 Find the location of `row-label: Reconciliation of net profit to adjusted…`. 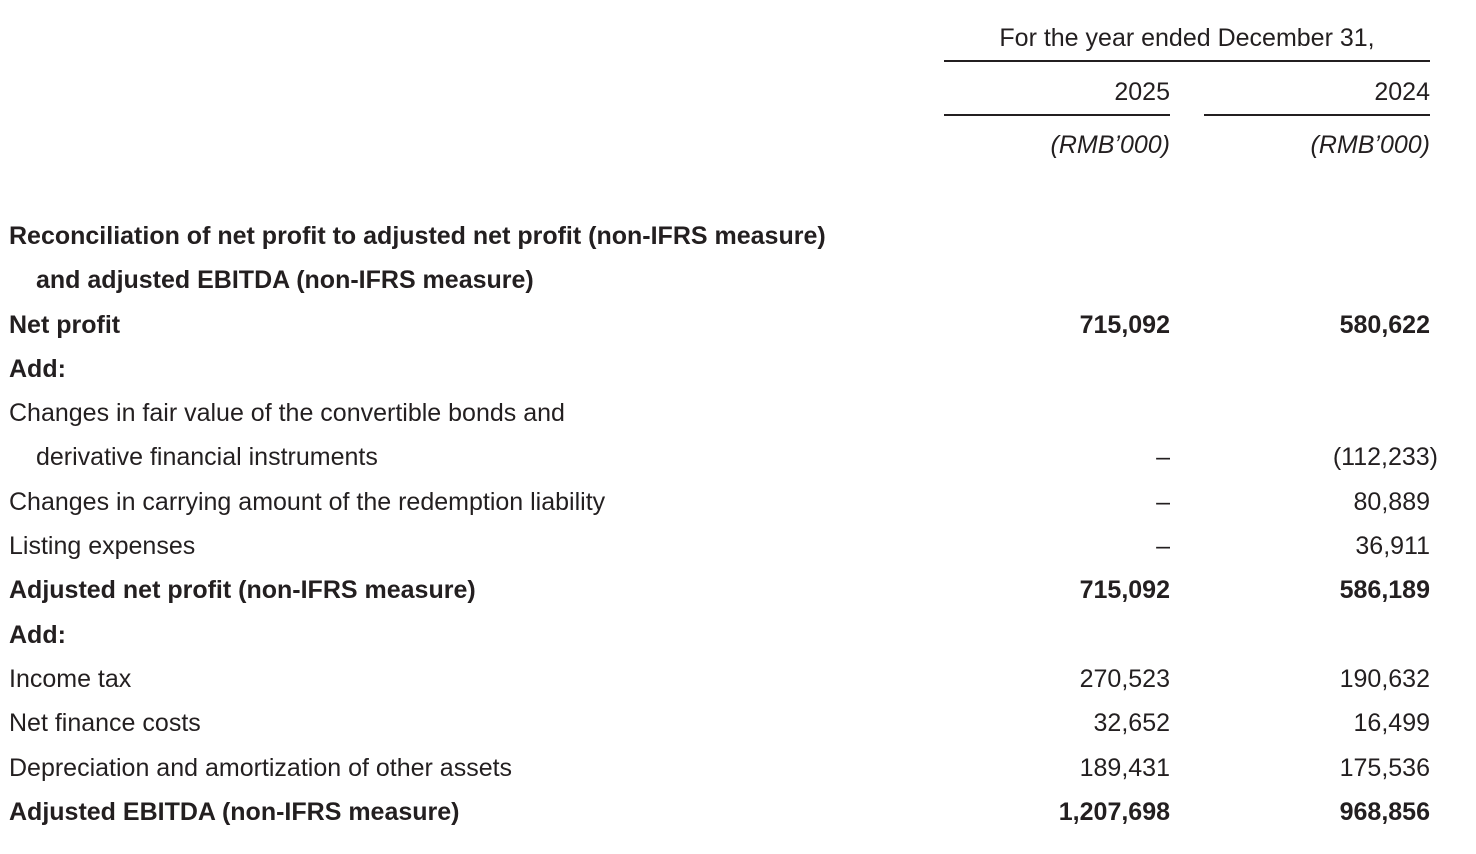

row-label: Reconciliation of net profit to adjusted… is located at coordinates (417, 236).